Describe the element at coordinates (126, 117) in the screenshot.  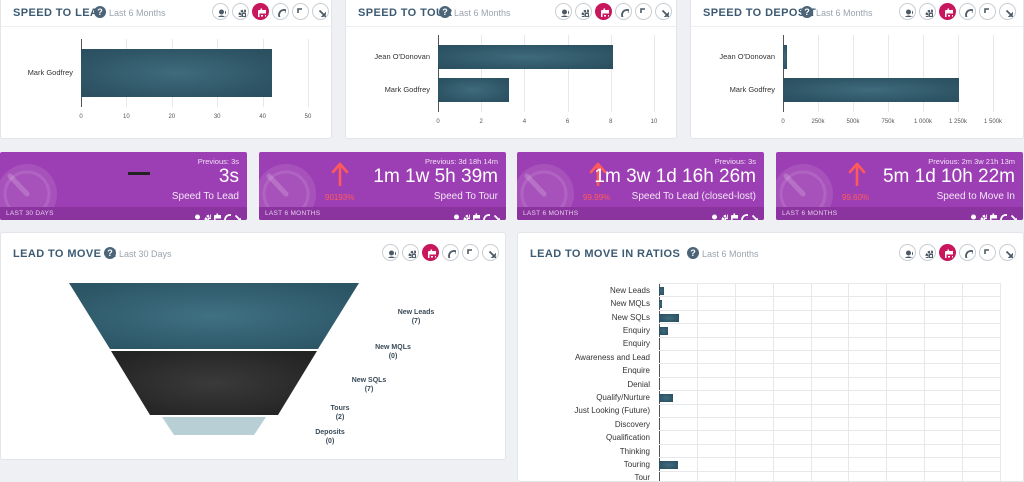
I see `x-tick-label: 10` at that location.